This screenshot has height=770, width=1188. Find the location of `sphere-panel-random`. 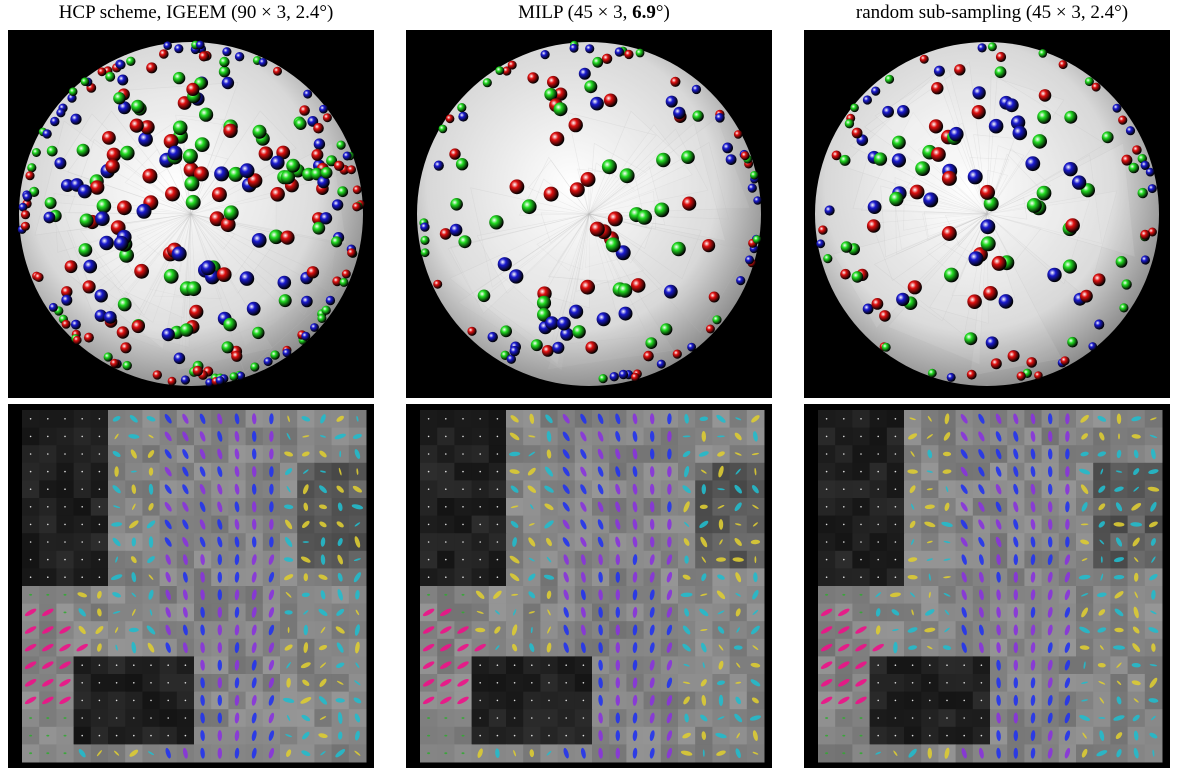

sphere-panel-random is located at coordinates (987, 214).